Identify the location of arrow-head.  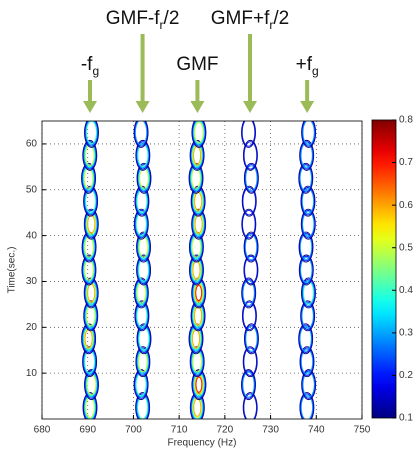
(90, 107).